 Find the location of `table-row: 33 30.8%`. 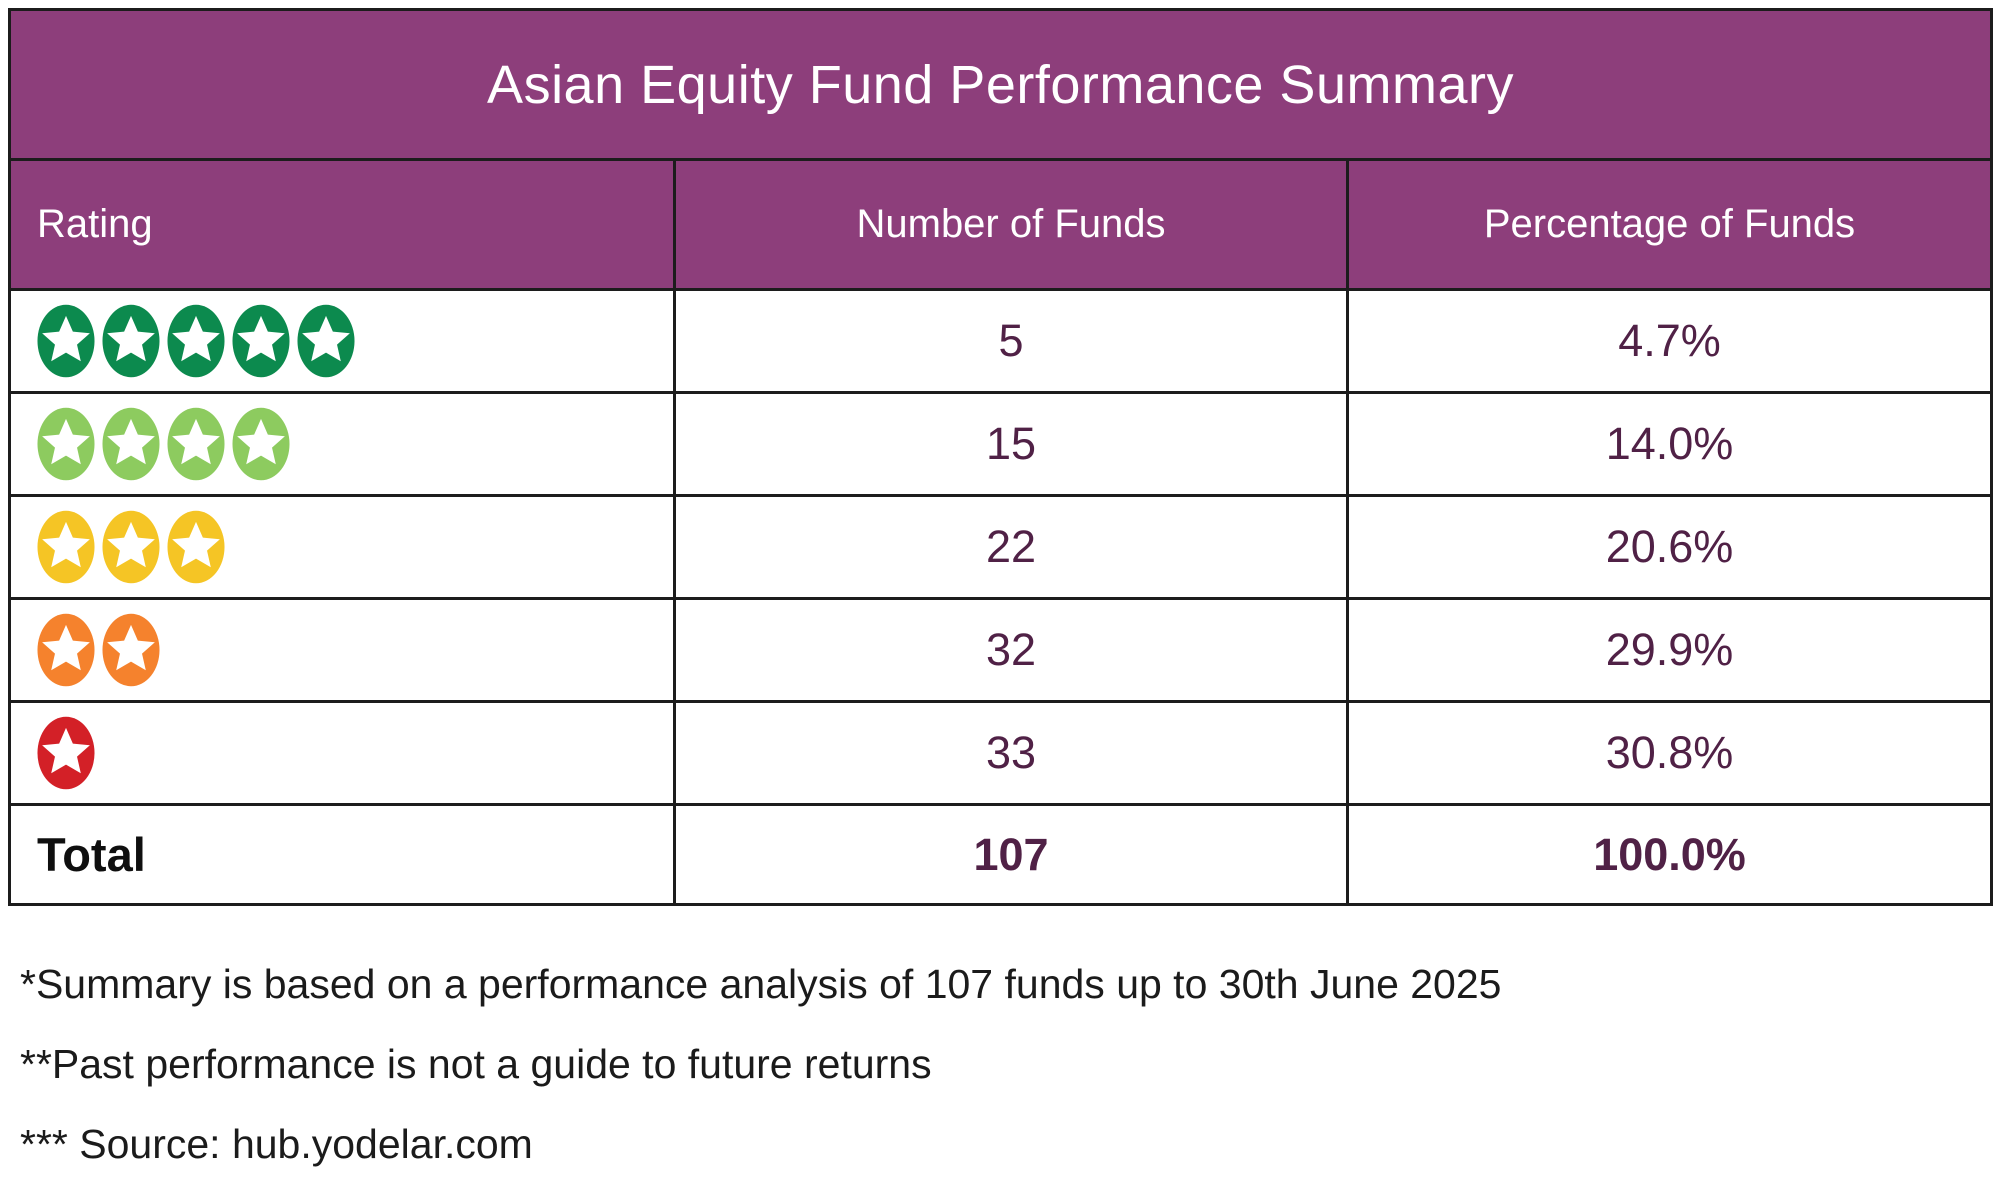

table-row: 33 30.8% is located at coordinates (1001, 753).